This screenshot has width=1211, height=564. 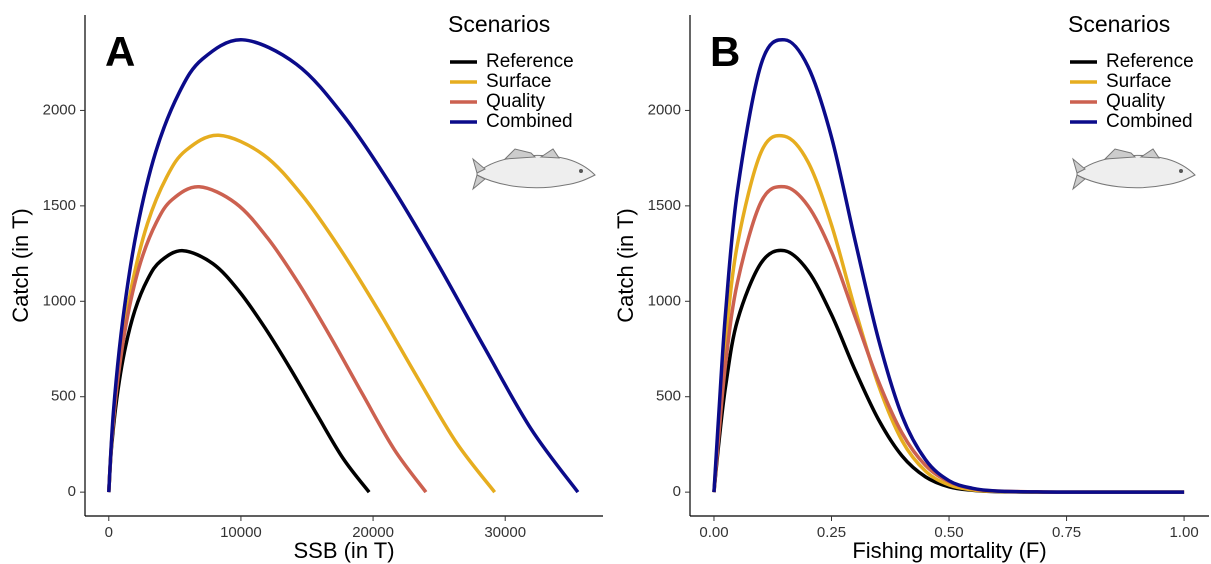 I want to click on x-tick-label: 20000, so click(x=373, y=532).